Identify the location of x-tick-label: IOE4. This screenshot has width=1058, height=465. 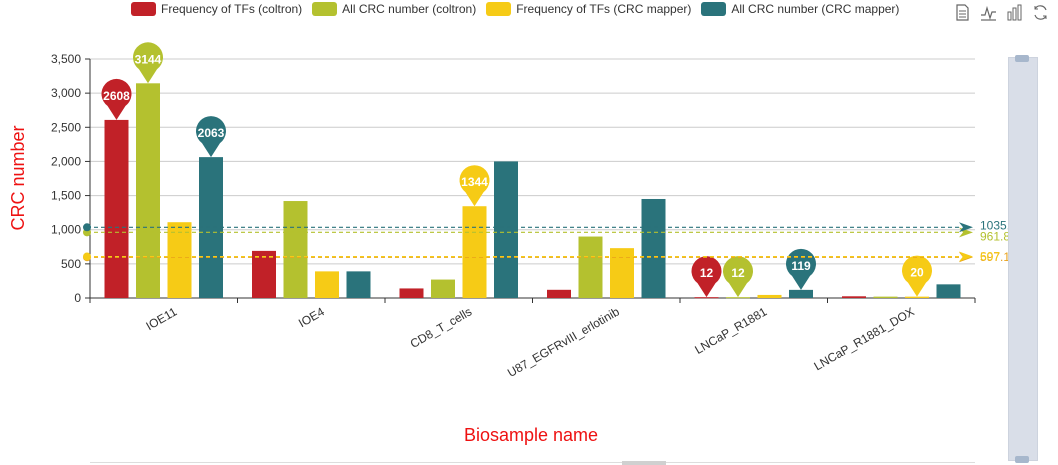
(311, 317).